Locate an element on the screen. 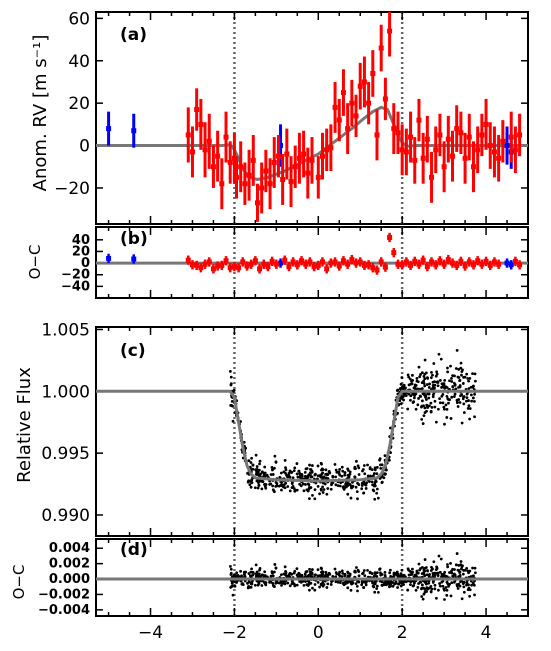 The image size is (551, 651). panel-d-ytick-label-1: −0.002 is located at coordinates (64, 594).